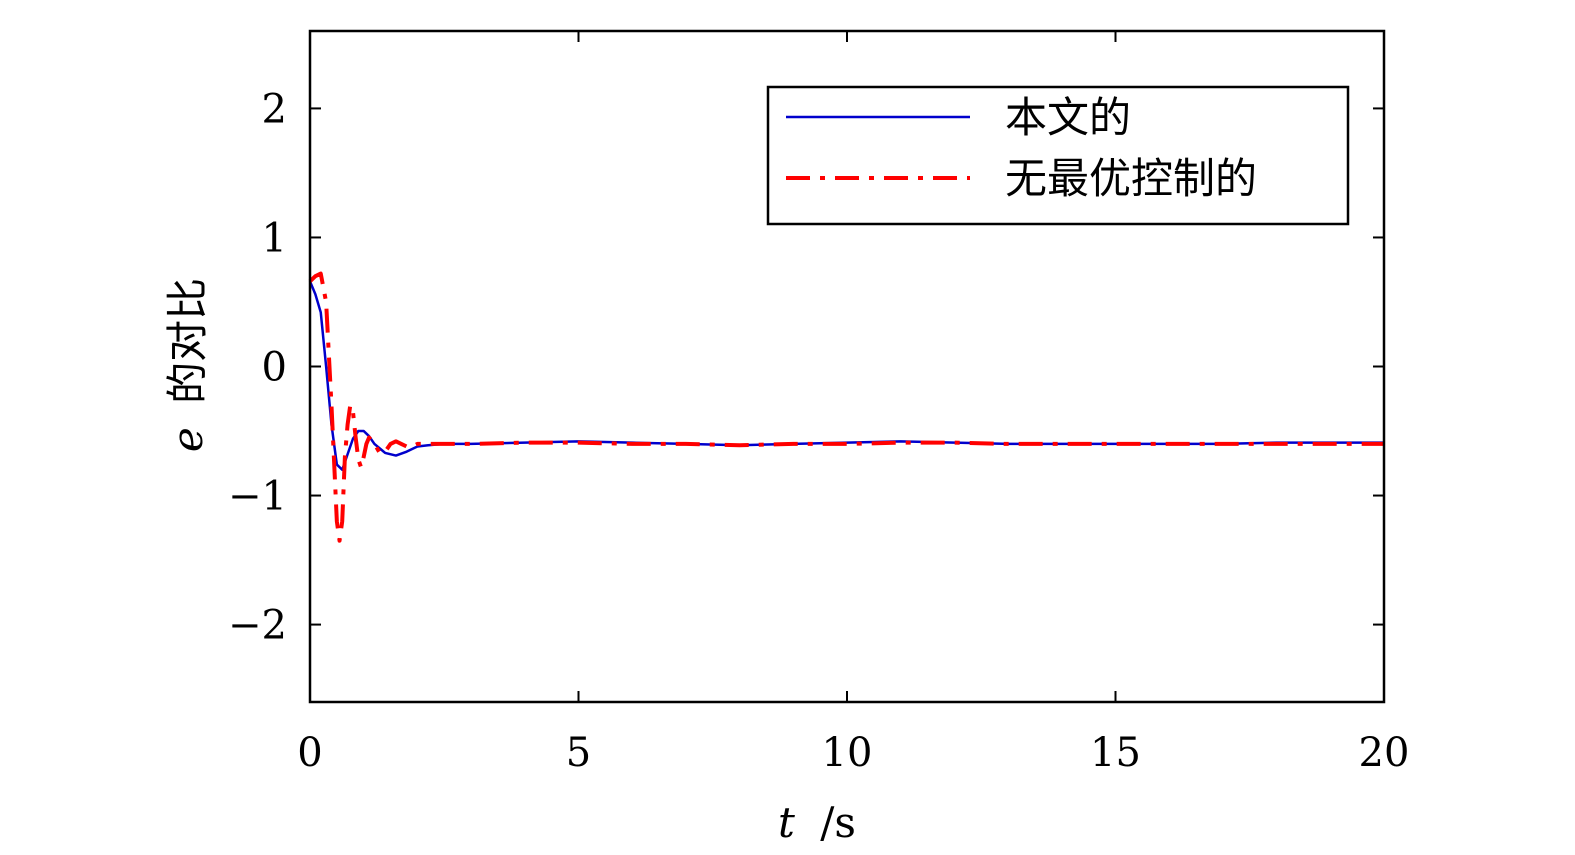 This screenshot has width=1575, height=855. What do you see at coordinates (786, 822) in the screenshot?
I see `x-axis-variable: t` at bounding box center [786, 822].